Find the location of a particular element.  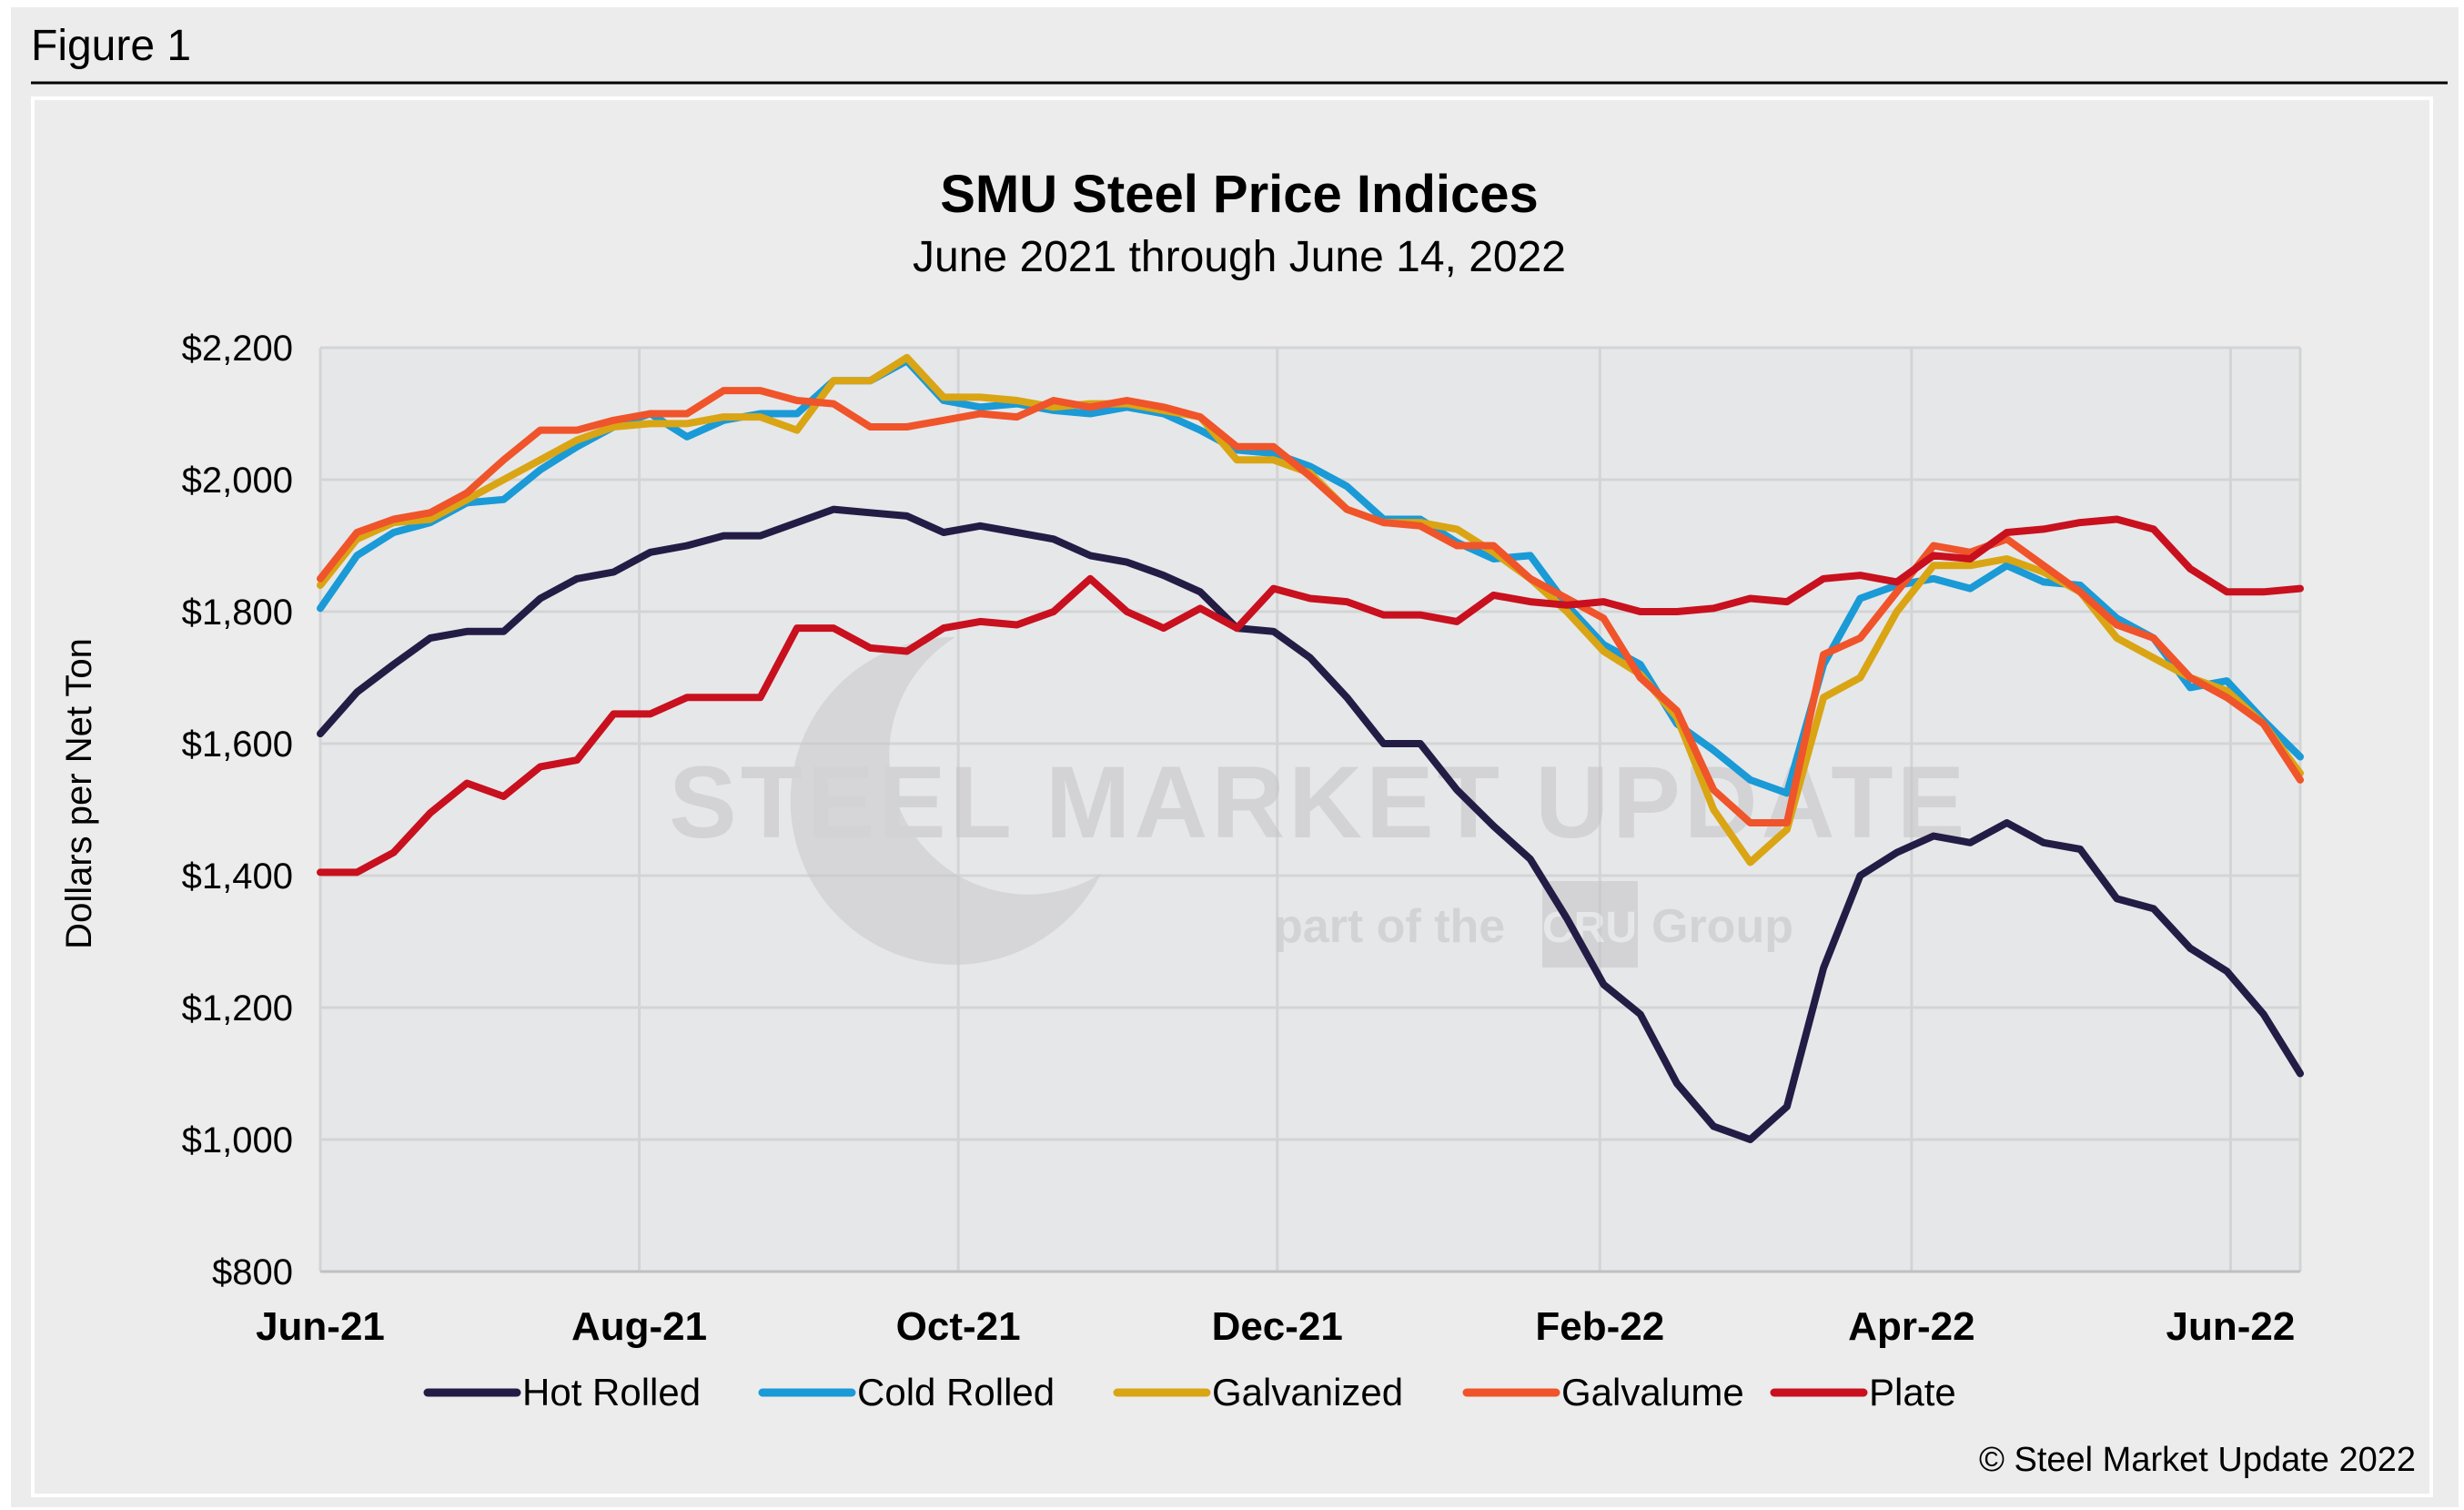

x-tick-label: Aug-21 is located at coordinates (639, 1326).